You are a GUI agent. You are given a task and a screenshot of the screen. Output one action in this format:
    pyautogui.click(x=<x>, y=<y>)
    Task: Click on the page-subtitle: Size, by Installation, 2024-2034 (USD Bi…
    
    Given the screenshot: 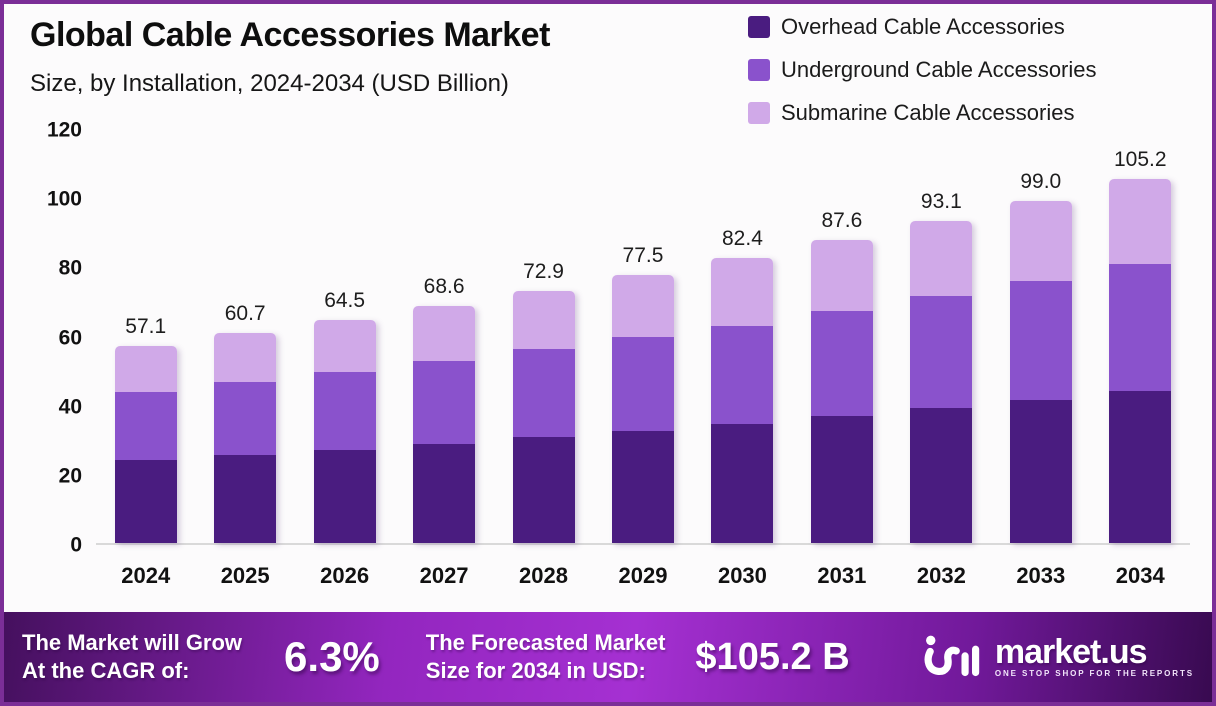 What is the action you would take?
    pyautogui.click(x=269, y=83)
    